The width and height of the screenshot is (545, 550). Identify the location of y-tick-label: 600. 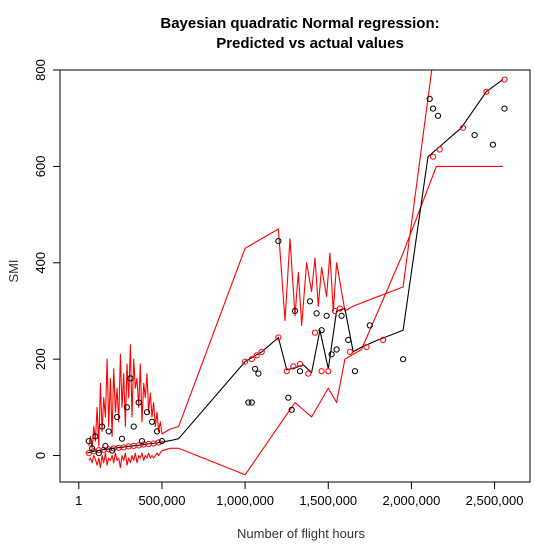
(40, 167).